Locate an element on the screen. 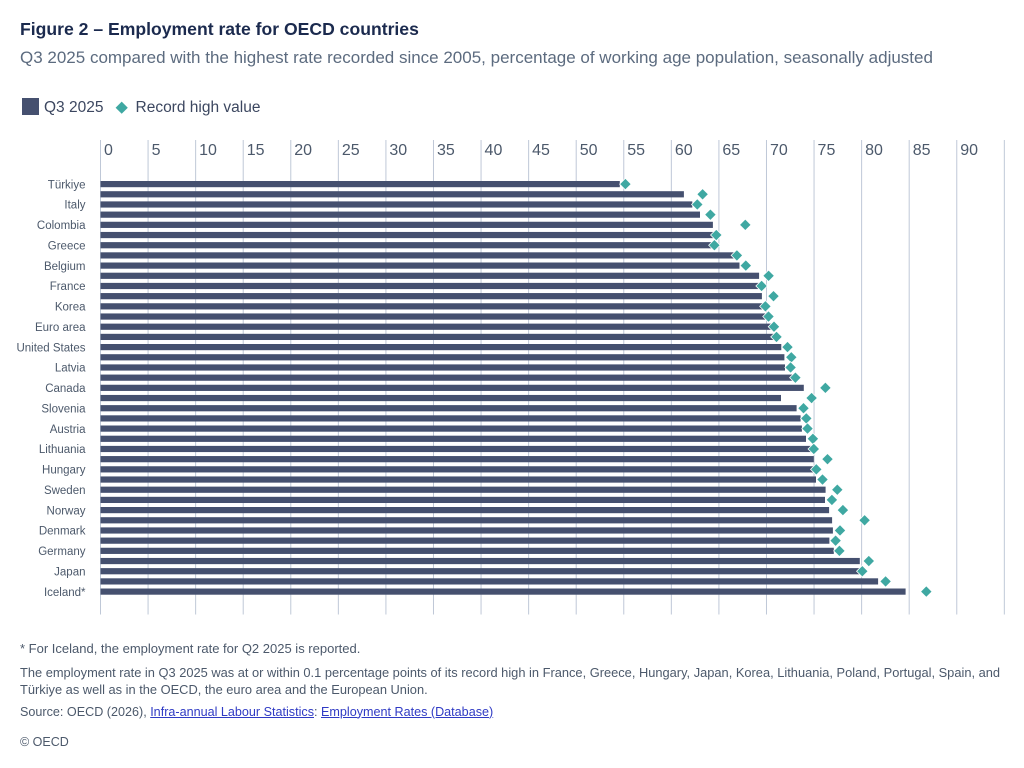  svg-text: 10 is located at coordinates (208, 150).